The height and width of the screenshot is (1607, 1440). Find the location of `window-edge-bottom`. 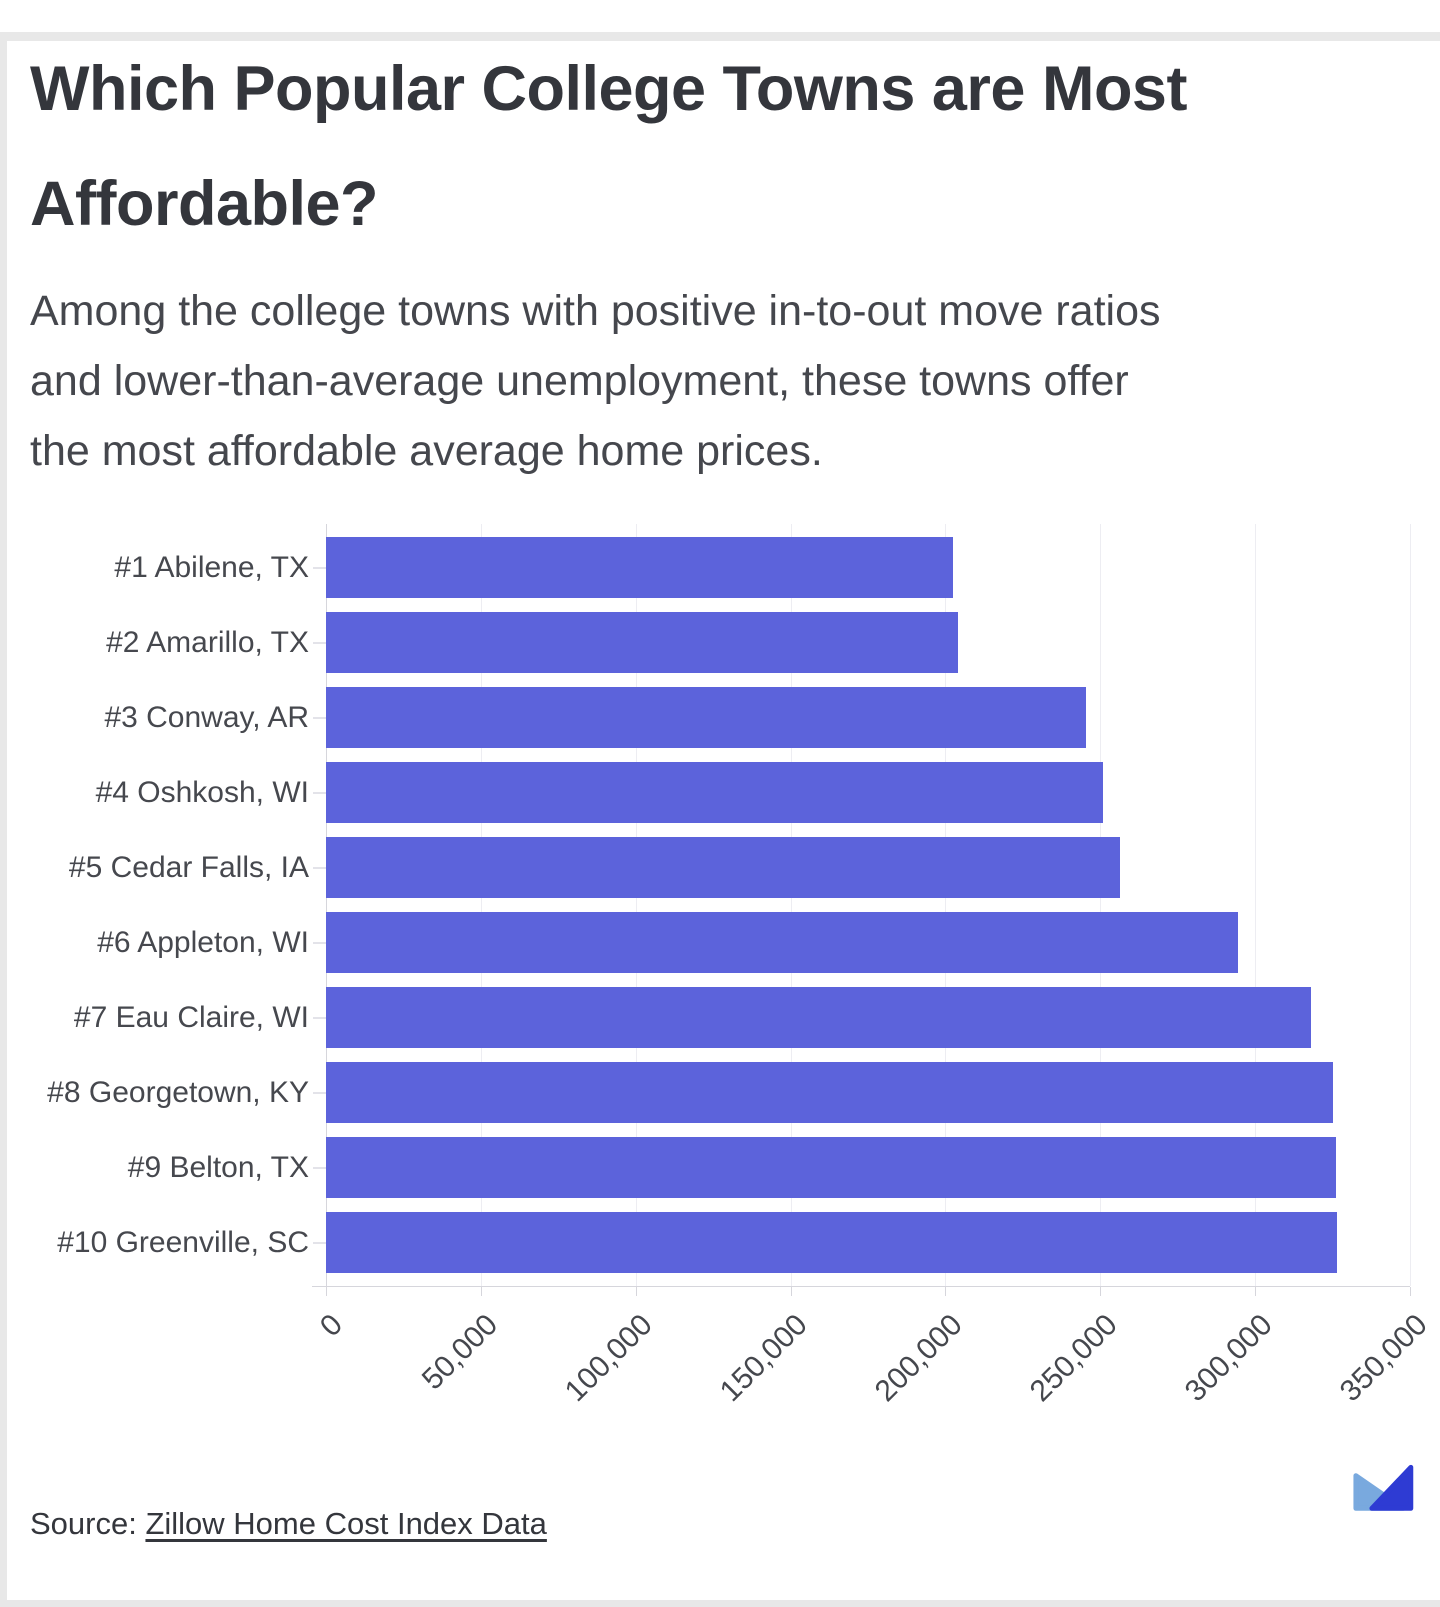

window-edge-bottom is located at coordinates (720, 1603).